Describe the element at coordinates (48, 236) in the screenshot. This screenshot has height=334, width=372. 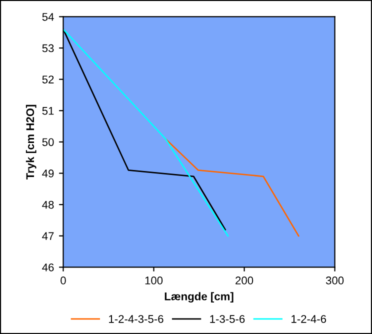
I see `y-tick-label: 47` at that location.